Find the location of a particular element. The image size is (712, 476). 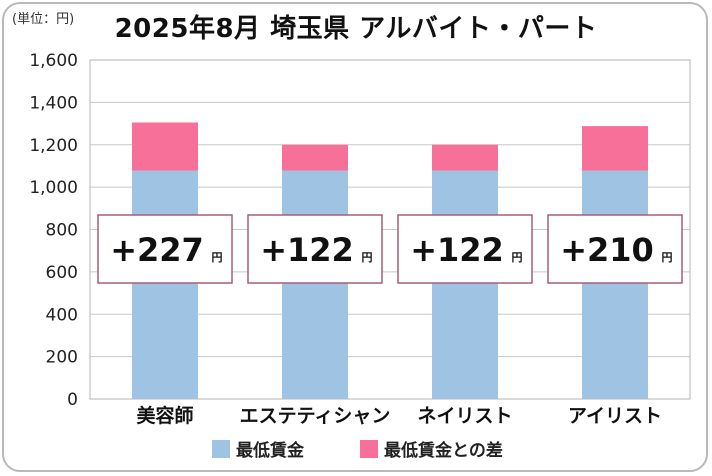

y-tick-label: 600 is located at coordinates (62, 273).